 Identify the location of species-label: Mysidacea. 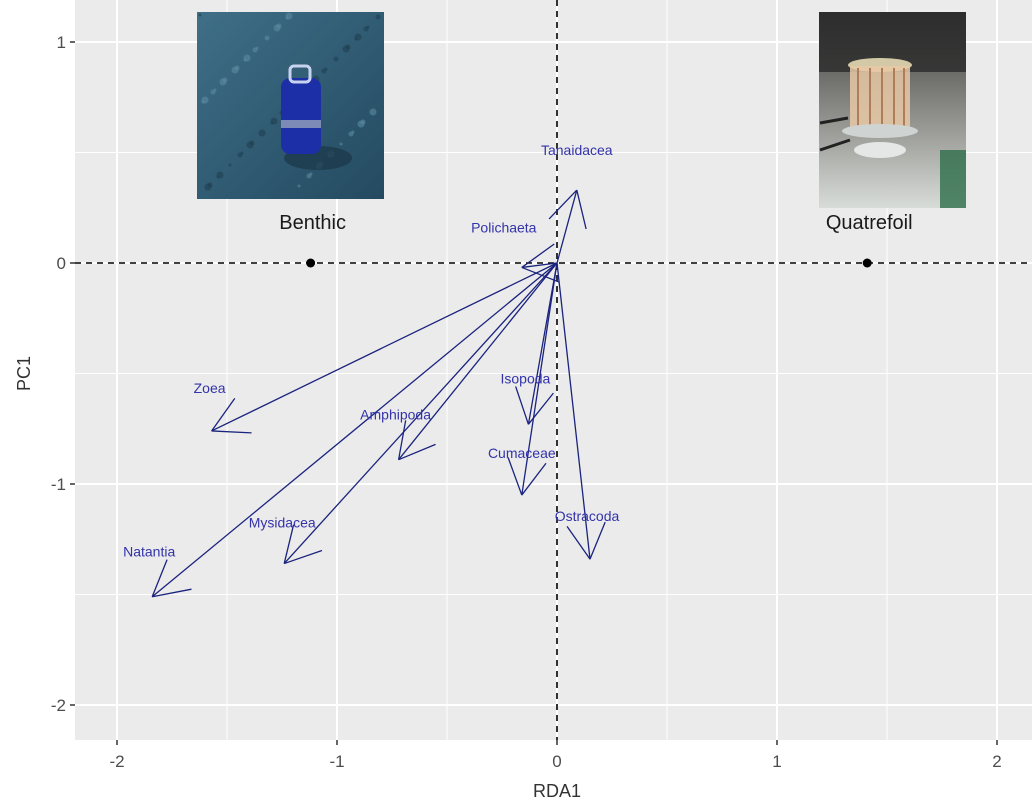
(282, 523).